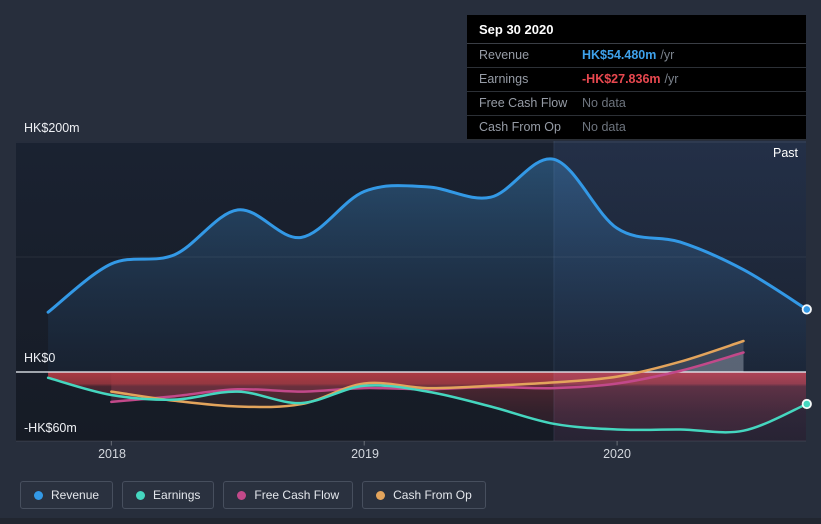  Describe the element at coordinates (75, 495) in the screenshot. I see `legend-item-label: Revenue` at that location.